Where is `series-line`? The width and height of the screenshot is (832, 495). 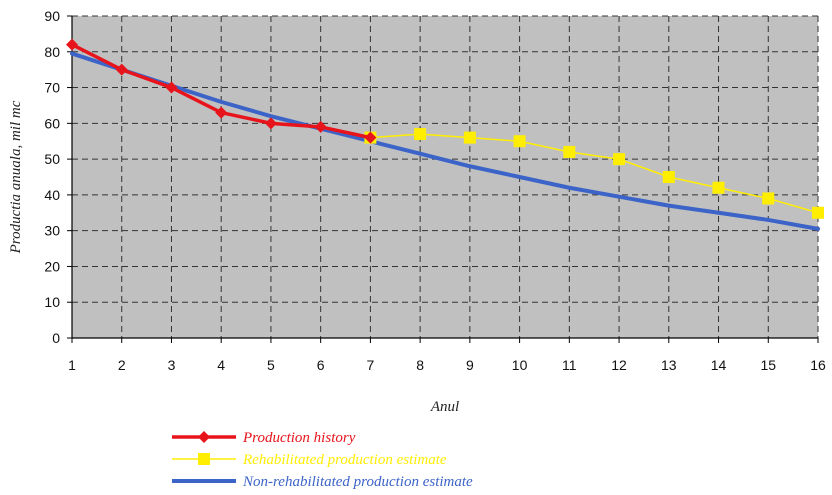
series-line is located at coordinates (594, 173).